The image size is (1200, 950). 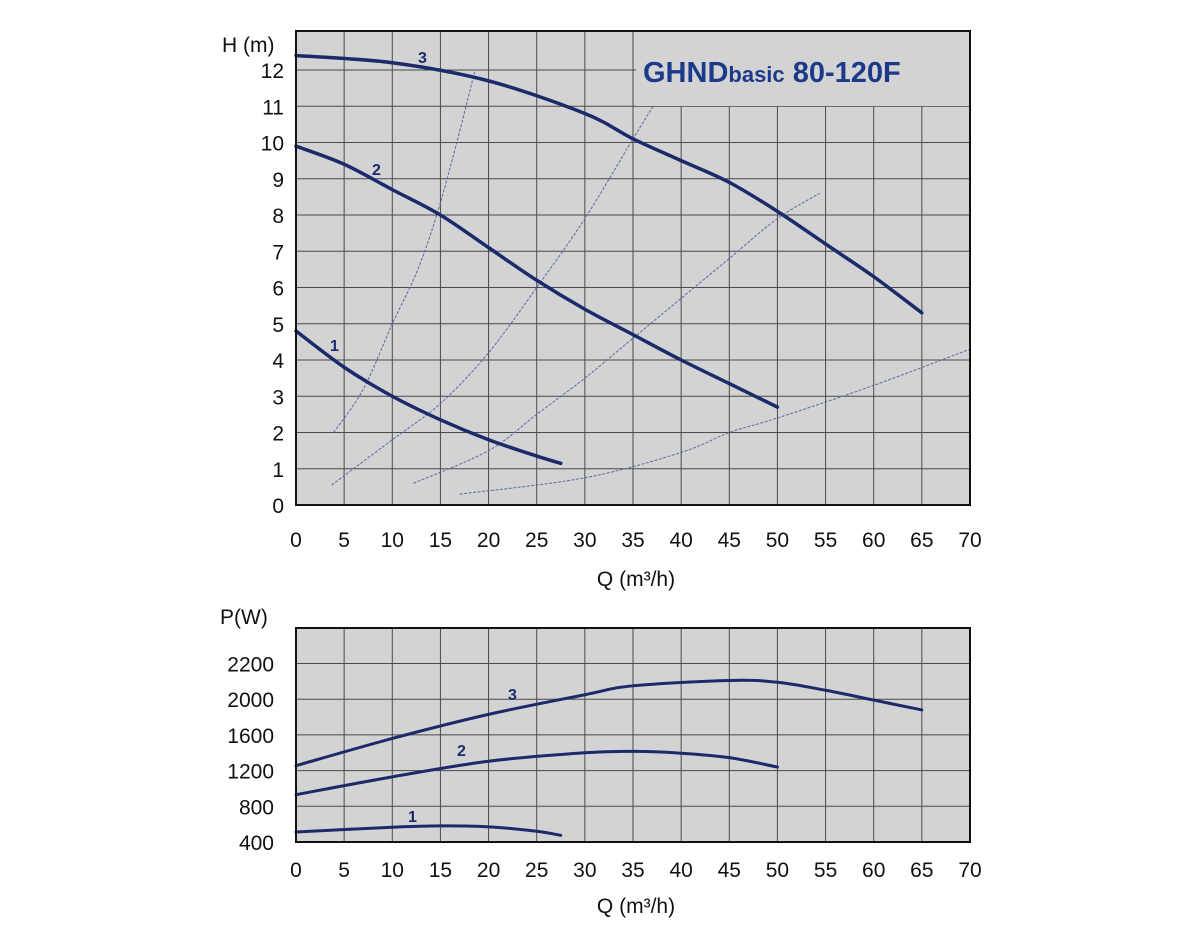 I want to click on y-tick-label: 6, so click(x=278, y=289).